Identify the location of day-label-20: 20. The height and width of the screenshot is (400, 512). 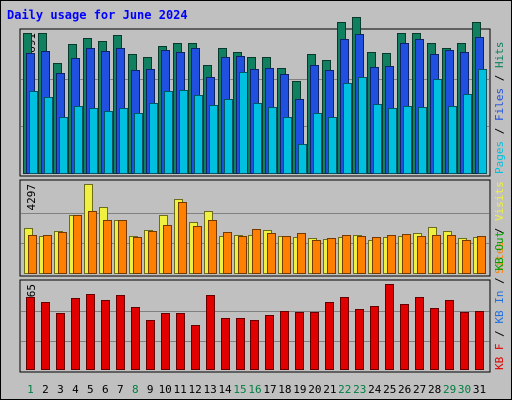
(314, 389).